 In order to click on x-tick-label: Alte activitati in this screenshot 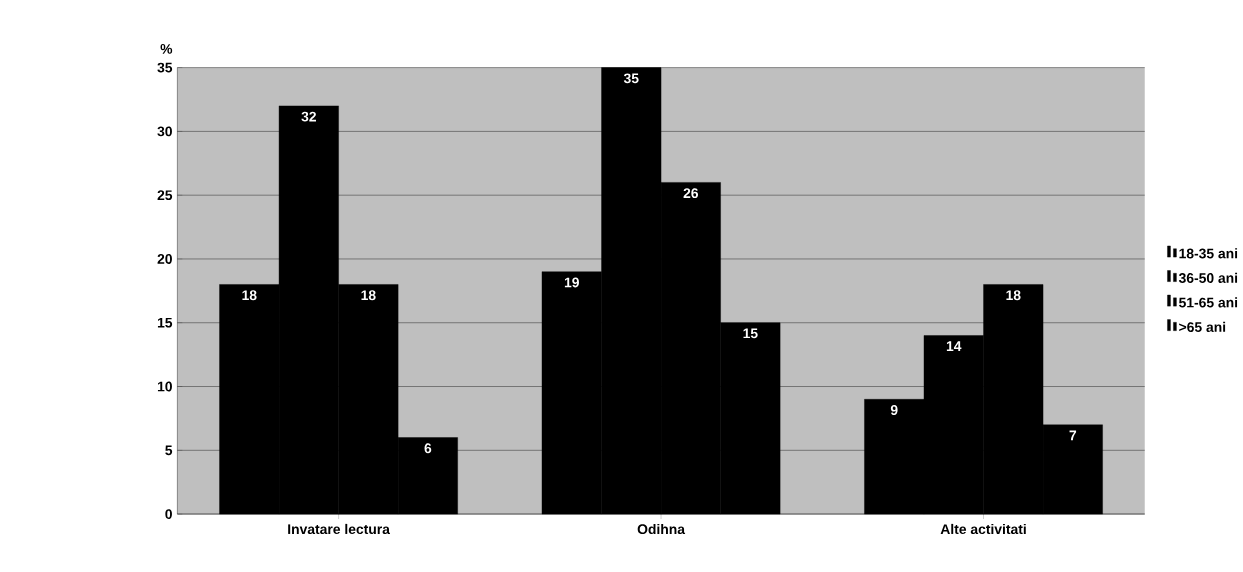, I will do `click(983, 529)`.